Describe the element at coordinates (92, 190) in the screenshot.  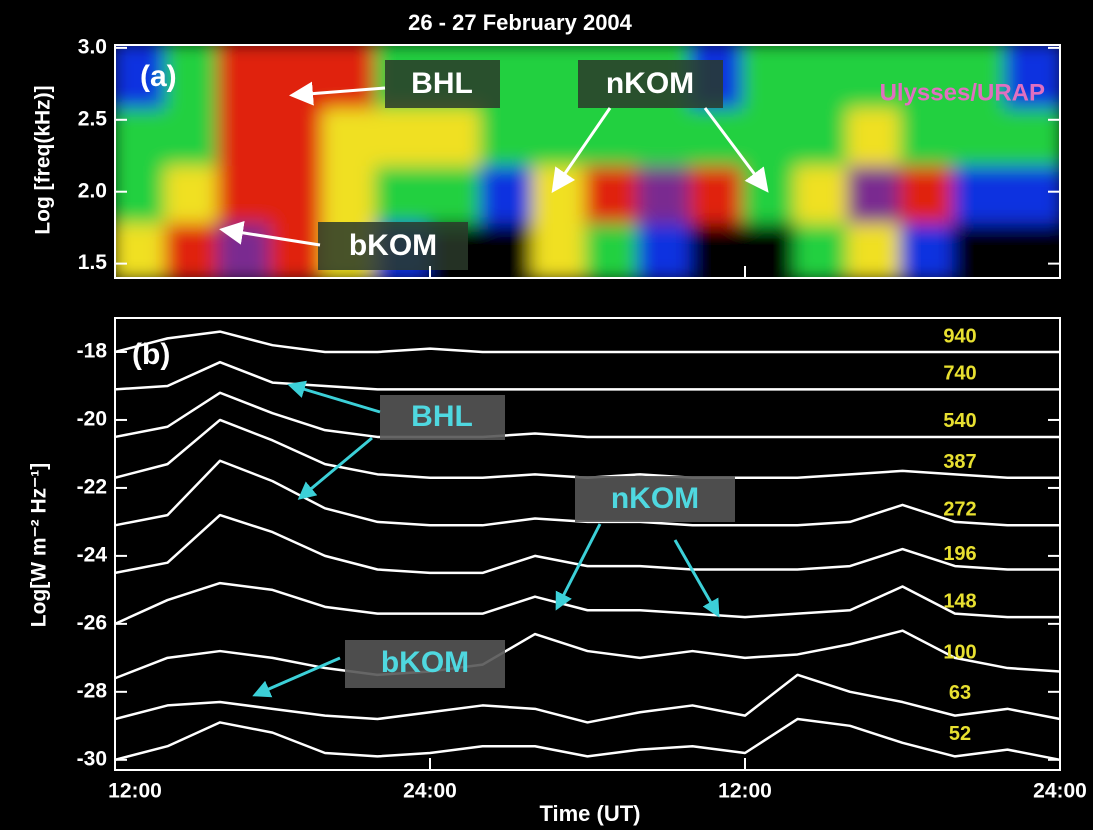
I see `y-tick-label: 2.0` at that location.